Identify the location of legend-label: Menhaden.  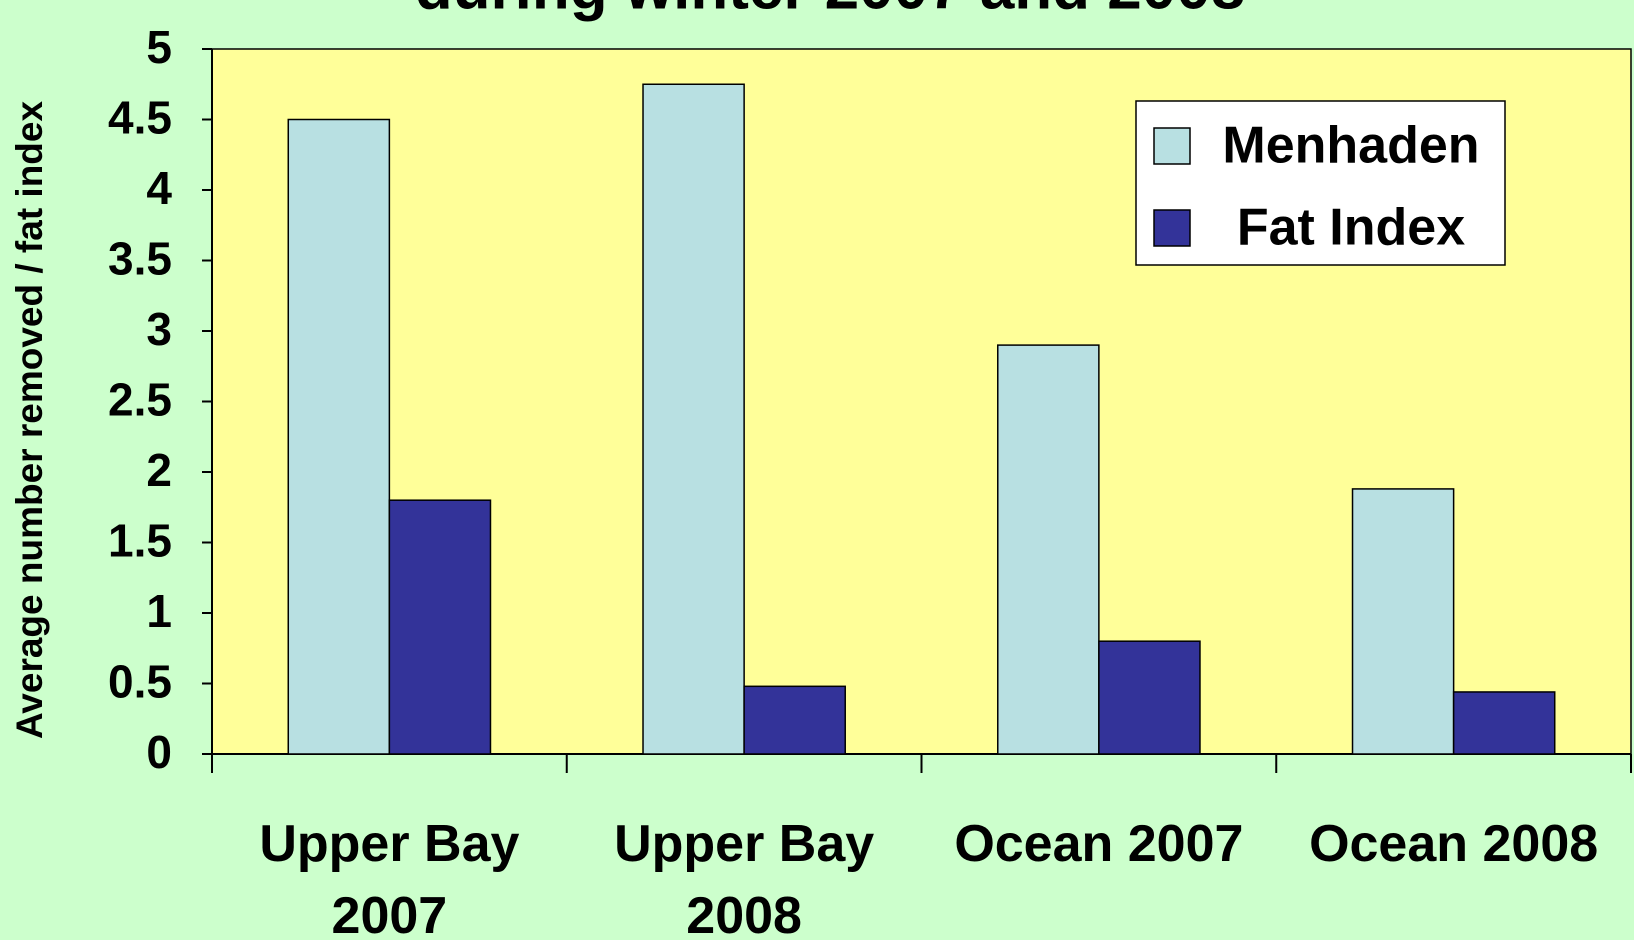
(1350, 146).